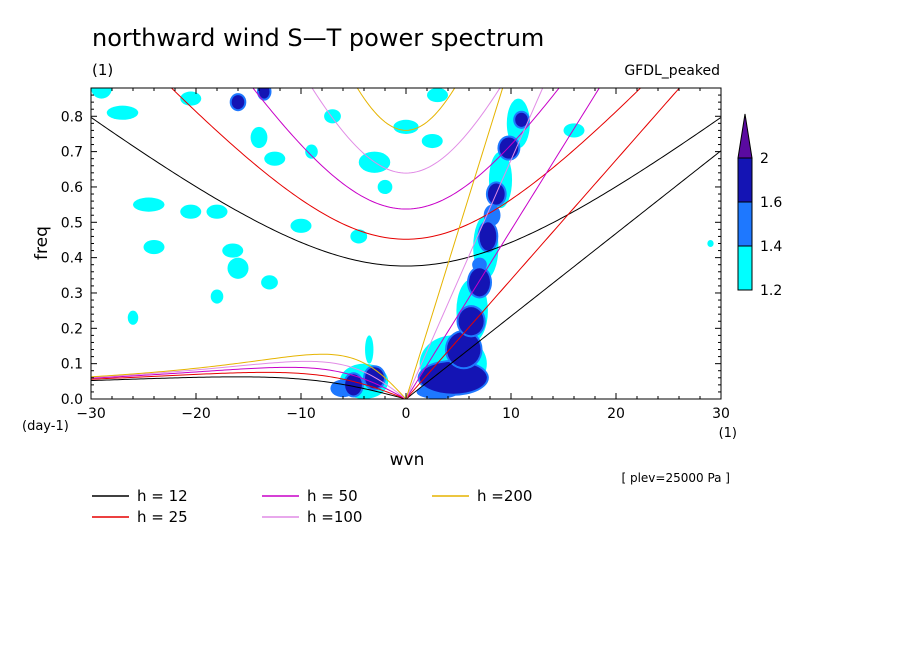  Describe the element at coordinates (616, 414) in the screenshot. I see `x-tick-label: 20` at that location.